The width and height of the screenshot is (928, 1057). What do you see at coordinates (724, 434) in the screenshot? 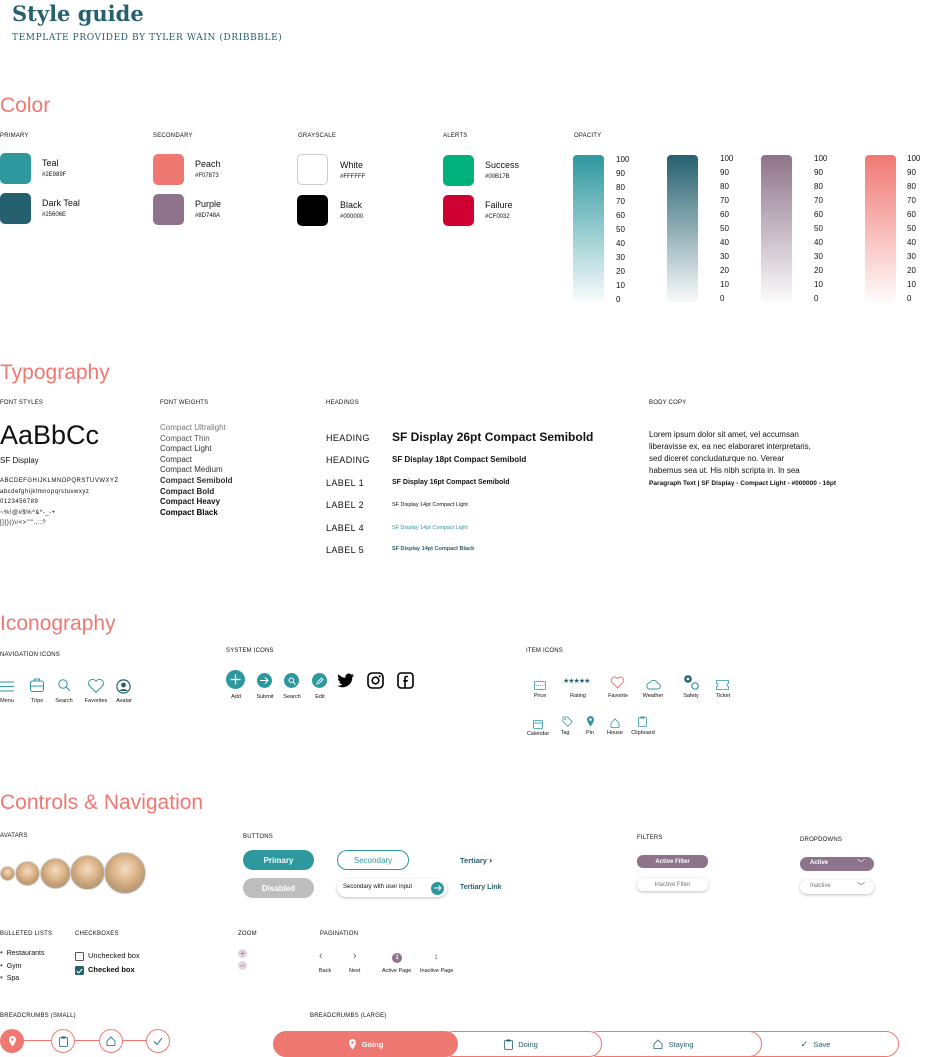
I see `body-line: Lorem ipsum dolor sit amet, vel accumsan` at bounding box center [724, 434].